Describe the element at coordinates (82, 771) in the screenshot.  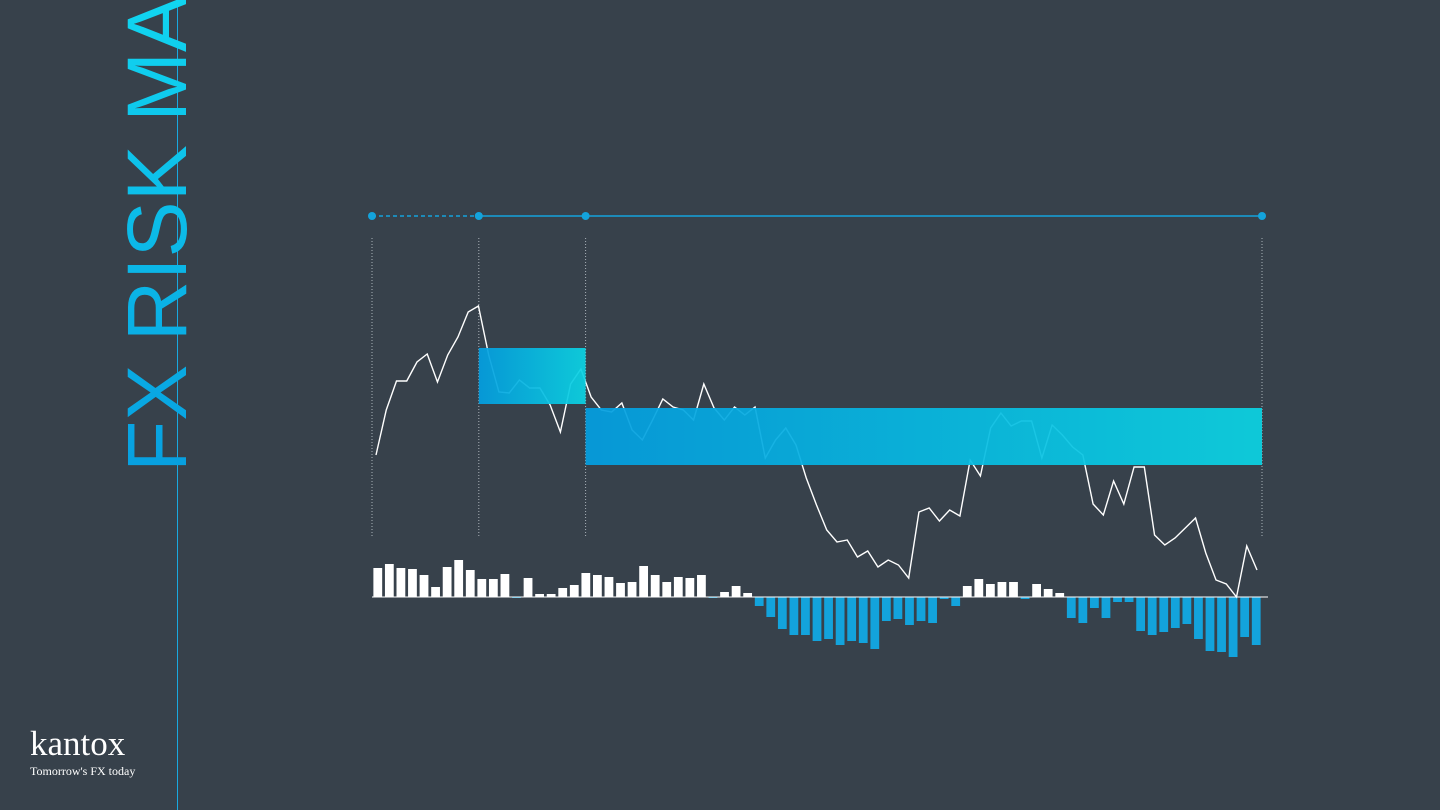
I see `tagline: Tomorrow's FX today` at that location.